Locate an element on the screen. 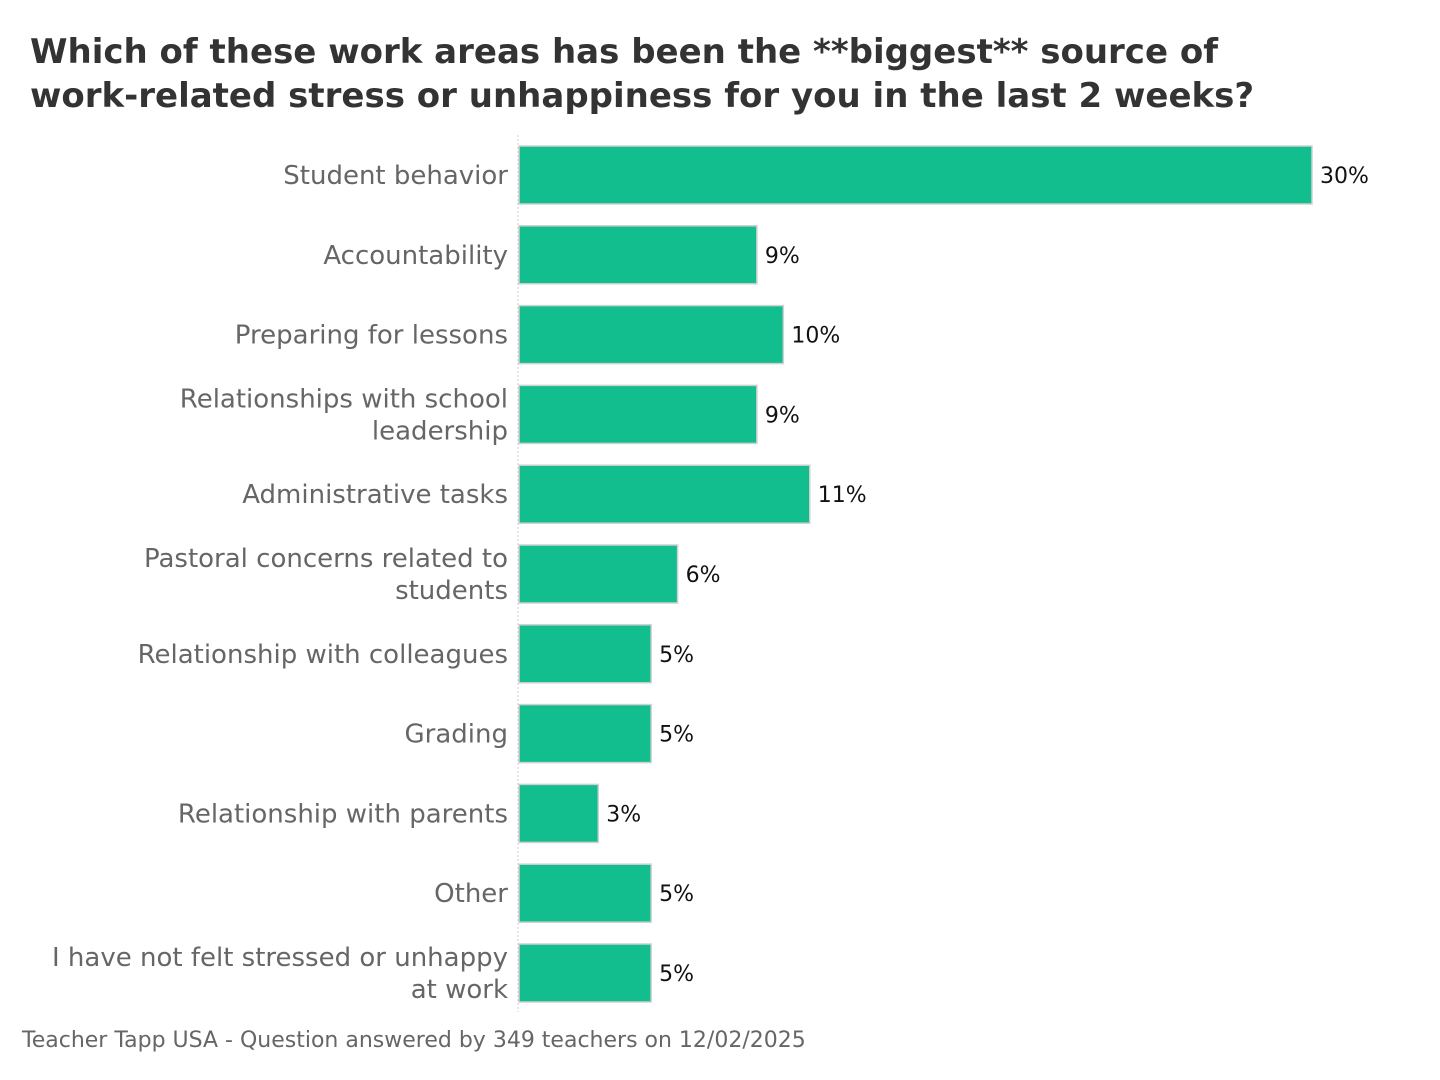 The width and height of the screenshot is (1440, 1080). value-label-3: 9% is located at coordinates (782, 415).